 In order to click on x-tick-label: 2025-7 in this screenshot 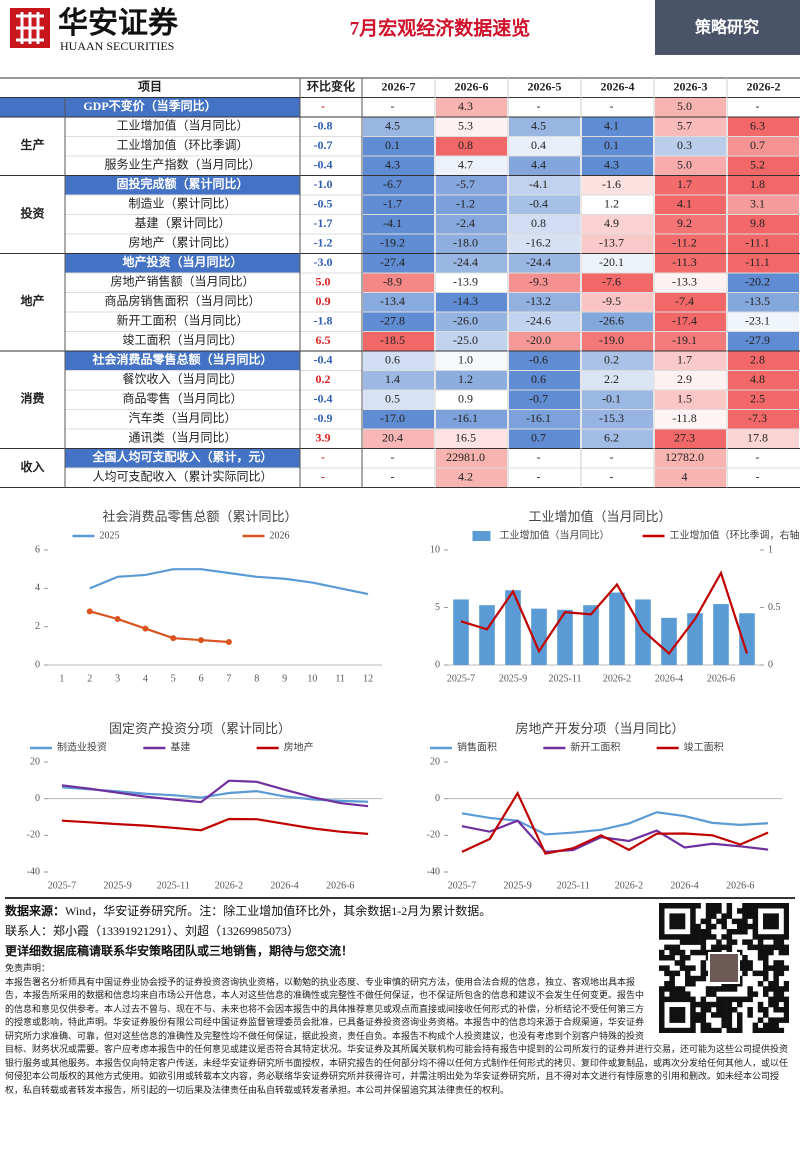, I will do `click(461, 678)`.